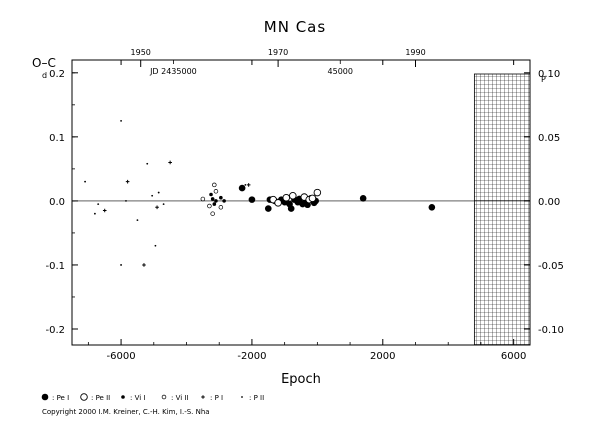 This screenshot has height=425, width=590. Describe the element at coordinates (502, 209) in the screenshot. I see `future-region-hatch` at that location.